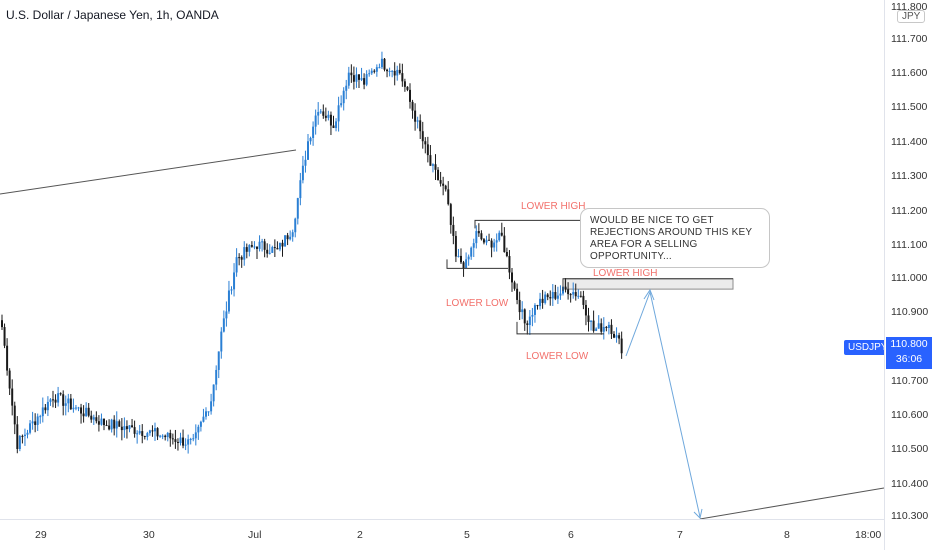  What do you see at coordinates (909, 176) in the screenshot?
I see `price-tick: 111.300` at bounding box center [909, 176].